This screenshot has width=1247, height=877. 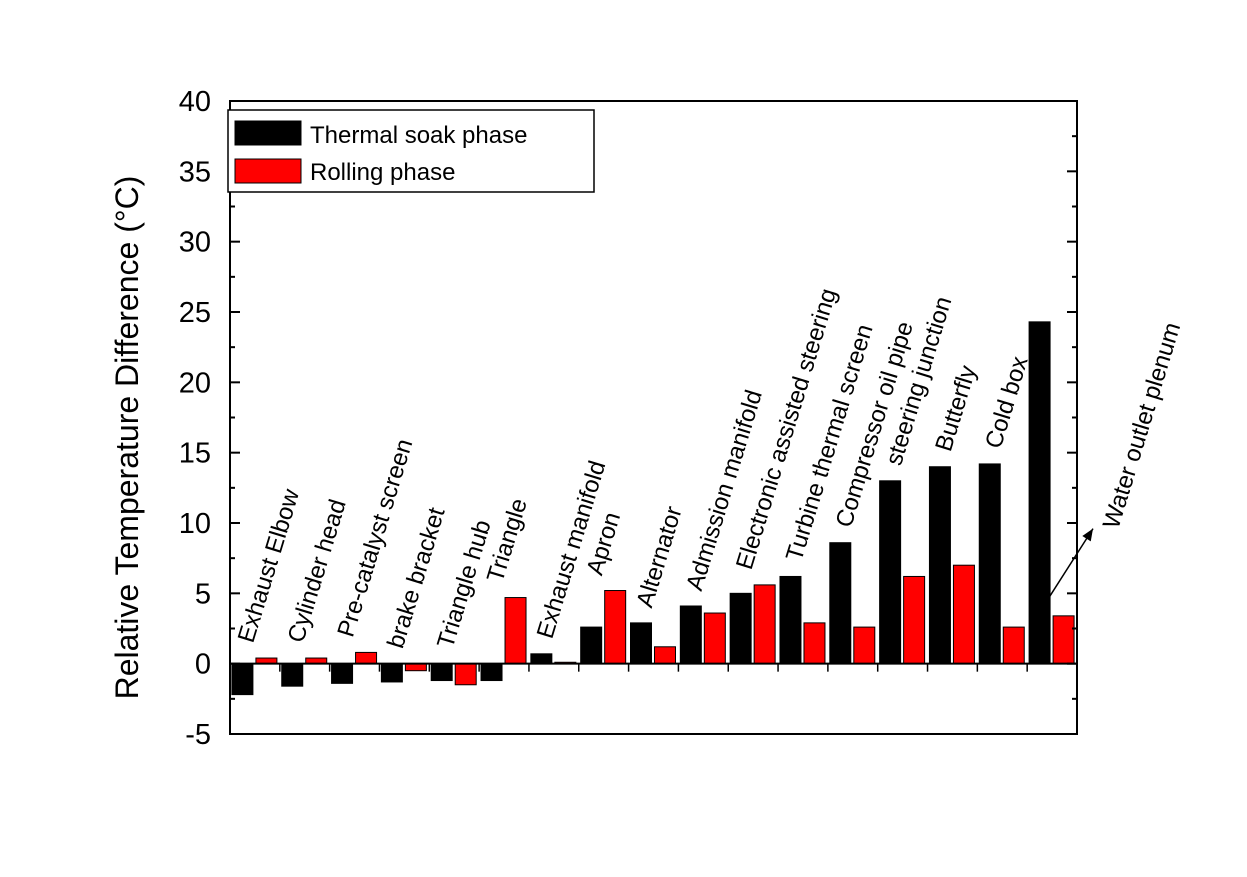 I want to click on bar-thermal-soak-phase-steering-junction, so click(x=890, y=572).